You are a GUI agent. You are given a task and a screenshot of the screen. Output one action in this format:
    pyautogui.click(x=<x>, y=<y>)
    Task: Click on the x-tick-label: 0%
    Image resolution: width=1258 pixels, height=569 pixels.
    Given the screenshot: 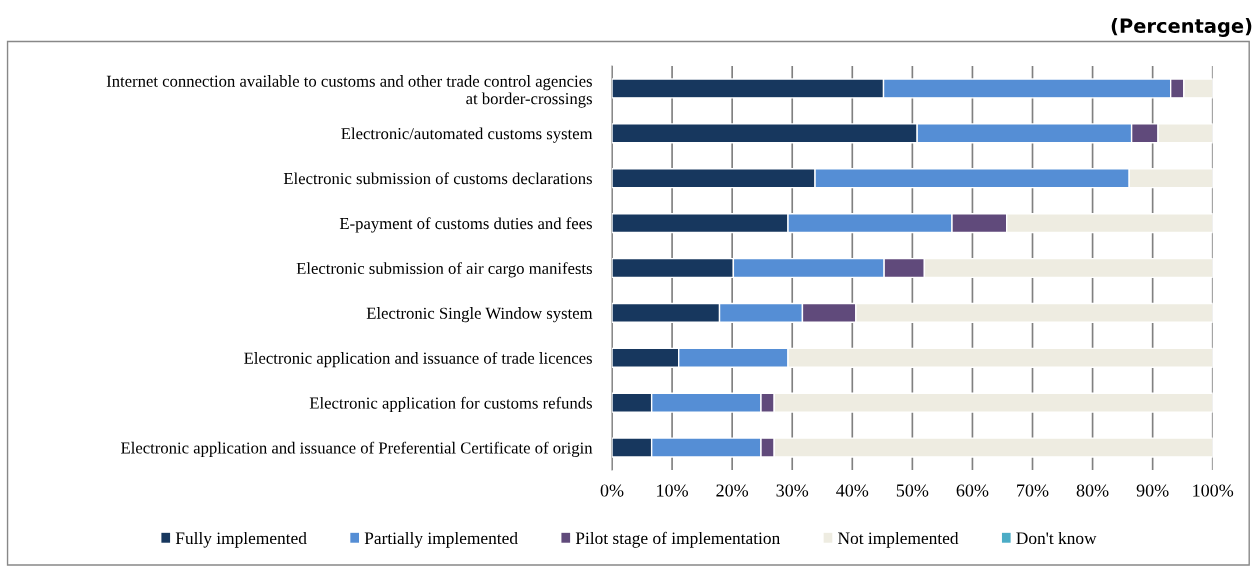 What is the action you would take?
    pyautogui.click(x=612, y=490)
    